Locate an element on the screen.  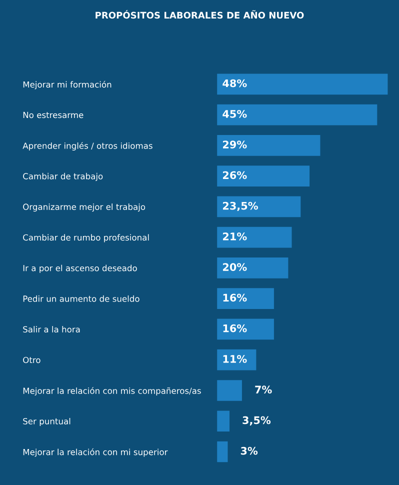
y-tick-label: Pedir un aumento de sueldo is located at coordinates (81, 298).